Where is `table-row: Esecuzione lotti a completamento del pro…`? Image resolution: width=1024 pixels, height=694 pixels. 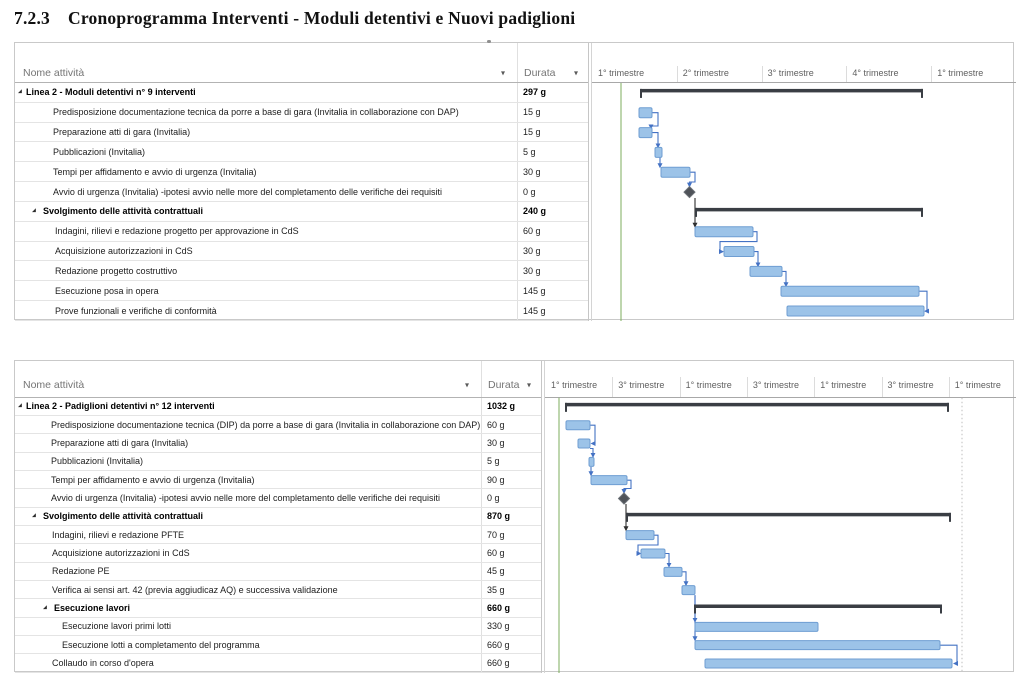 table-row: Esecuzione lotti a completamento del pro… is located at coordinates (278, 645).